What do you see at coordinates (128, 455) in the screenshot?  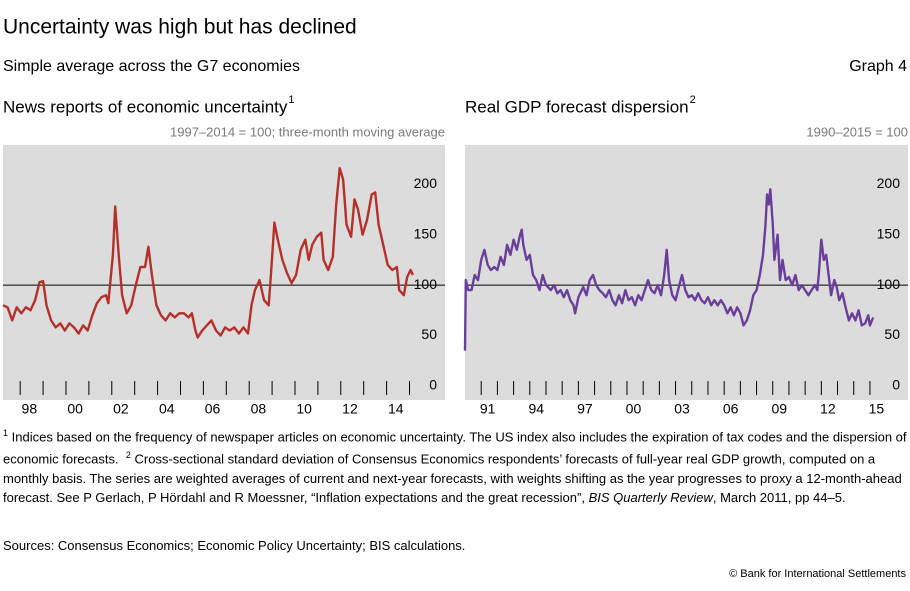 I see `footnote-marker: 2` at bounding box center [128, 455].